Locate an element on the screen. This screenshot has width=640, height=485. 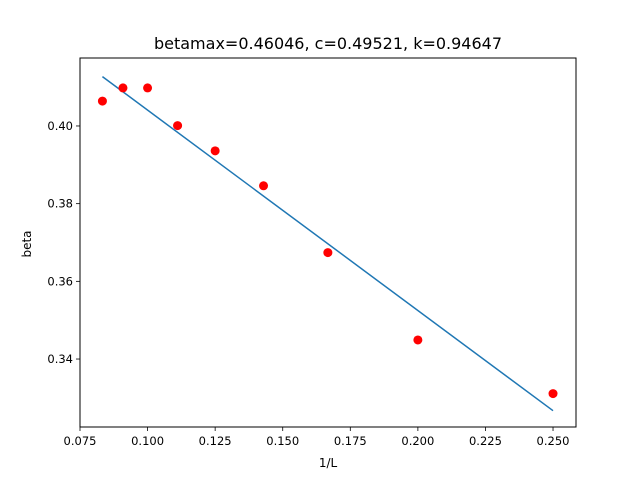
x-tick-label: 0.250 is located at coordinates (553, 441).